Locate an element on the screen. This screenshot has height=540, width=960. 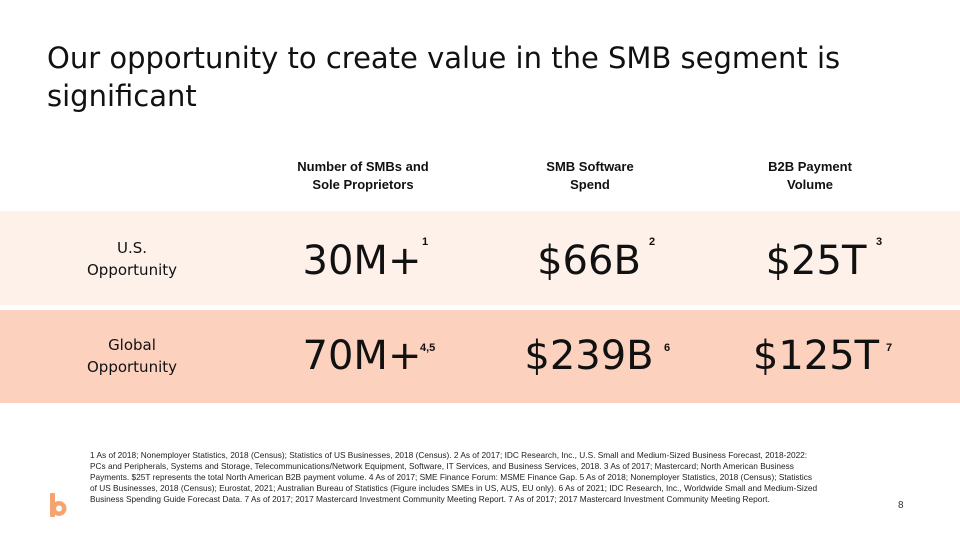
global-b2b-payment-footnote: 7 is located at coordinates (889, 348).